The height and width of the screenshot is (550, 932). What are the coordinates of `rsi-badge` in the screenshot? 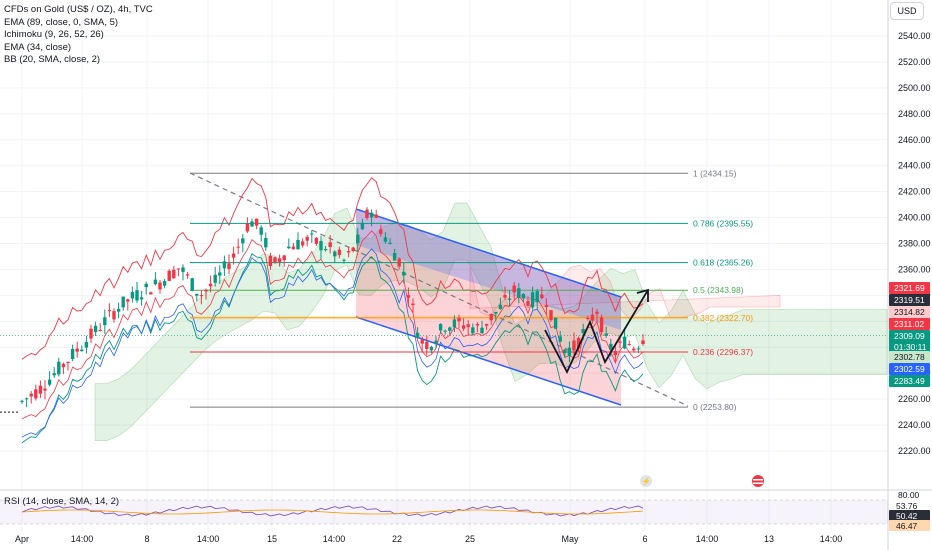 It's located at (909, 525).